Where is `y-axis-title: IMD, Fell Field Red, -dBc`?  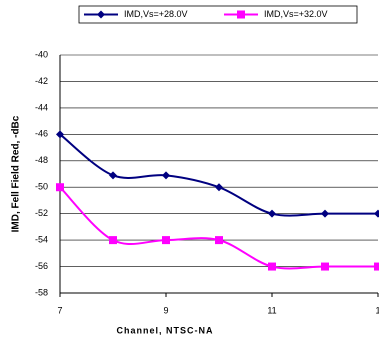 y-axis-title: IMD, Fell Field Red, -dBc is located at coordinates (16, 173).